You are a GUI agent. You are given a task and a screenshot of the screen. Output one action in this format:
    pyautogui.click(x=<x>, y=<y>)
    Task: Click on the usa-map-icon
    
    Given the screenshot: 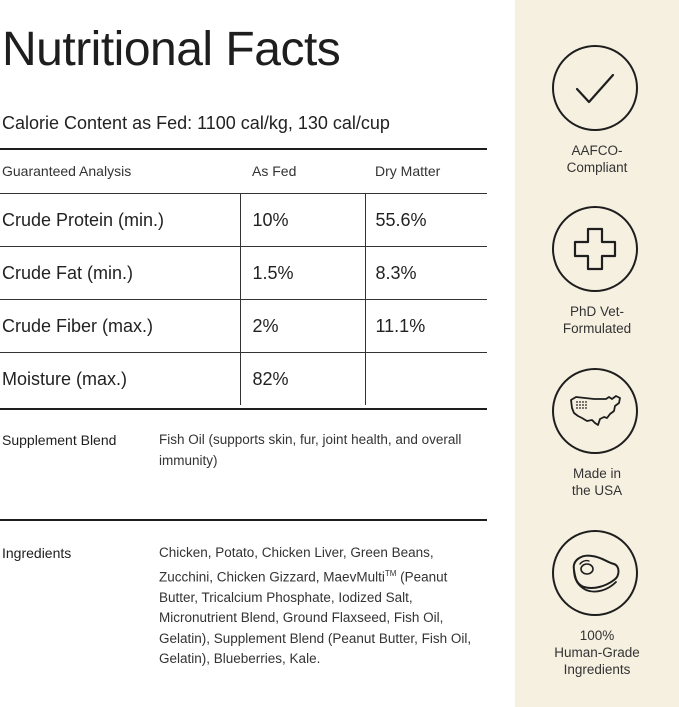 What is the action you would take?
    pyautogui.click(x=595, y=411)
    